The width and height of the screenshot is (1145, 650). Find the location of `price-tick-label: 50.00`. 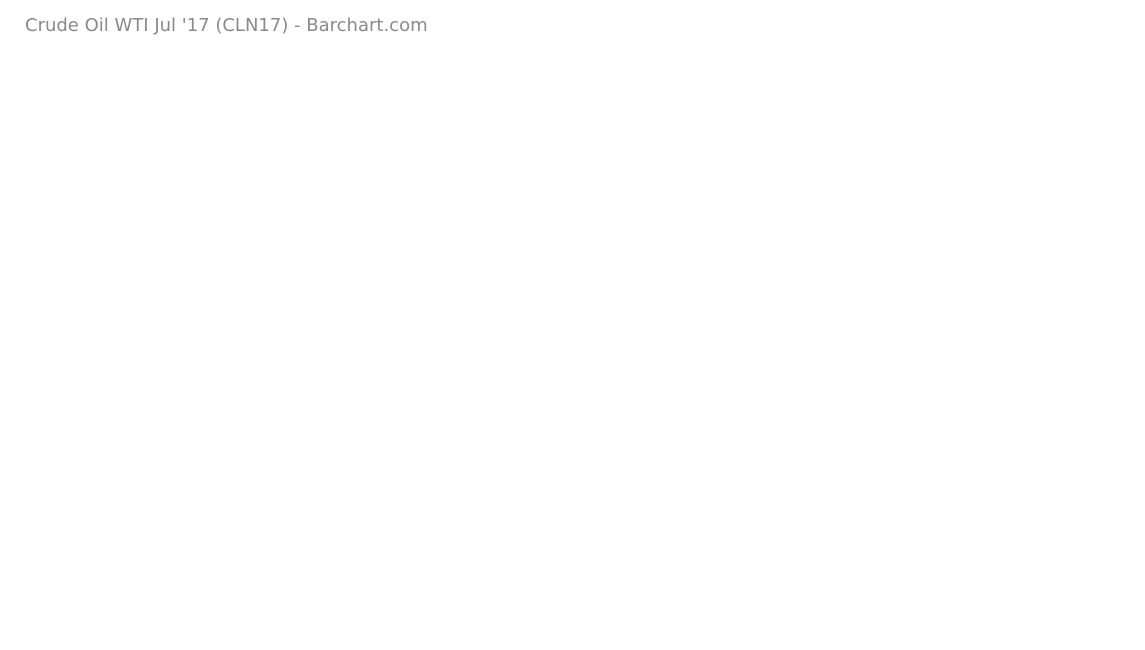

price-tick-label: 50.00 is located at coordinates (1125, 214).